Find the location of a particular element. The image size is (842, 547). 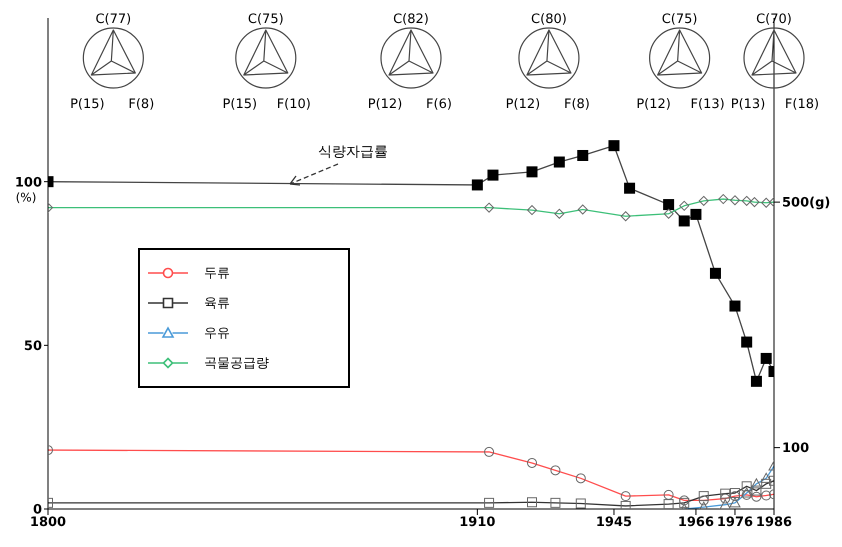

annotation: F(13) is located at coordinates (707, 104).